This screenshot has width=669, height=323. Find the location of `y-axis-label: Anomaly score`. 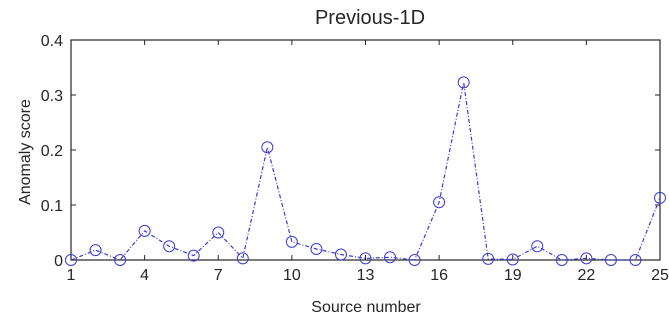

y-axis-label: Anomaly score is located at coordinates (25, 152).